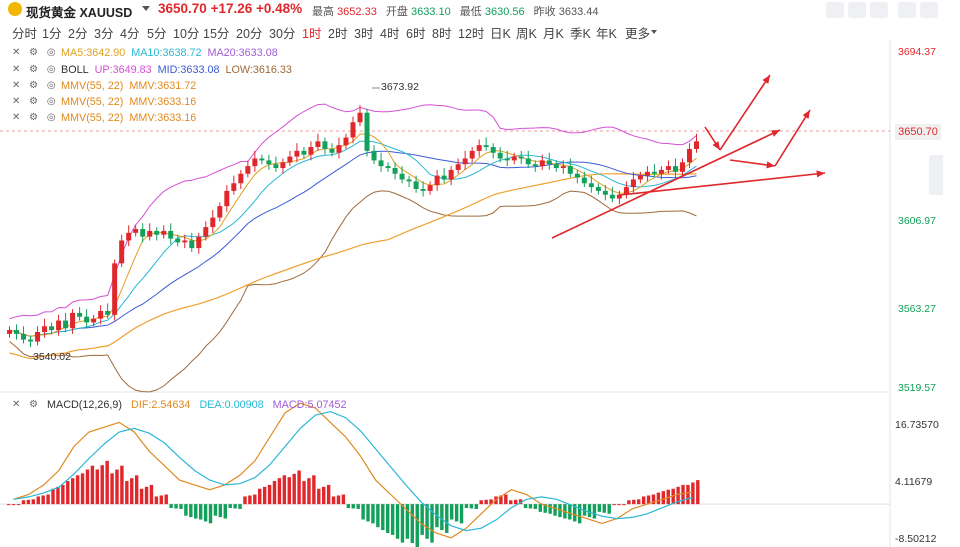  Describe the element at coordinates (216, 34) in the screenshot. I see `period-tab-7: 15分` at that location.